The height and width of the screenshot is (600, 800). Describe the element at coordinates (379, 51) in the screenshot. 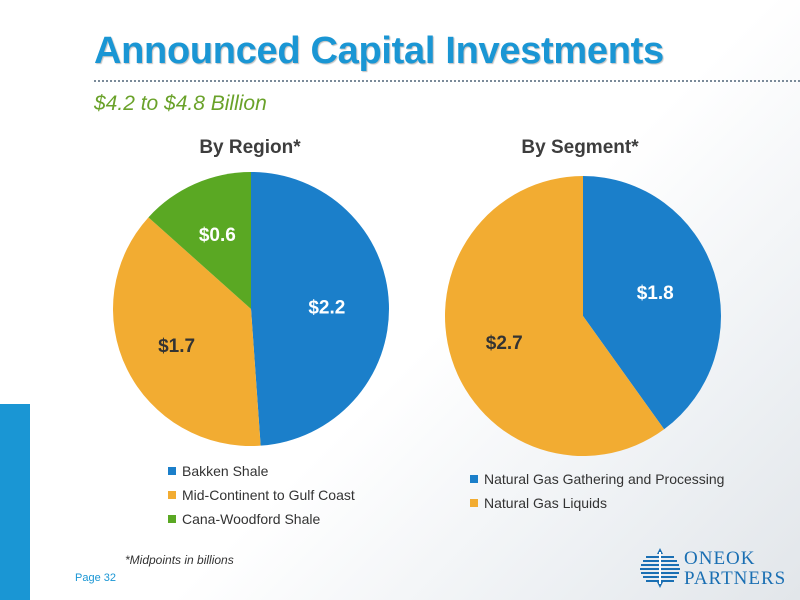

I see `slide-title: Announced Capital Investments` at that location.